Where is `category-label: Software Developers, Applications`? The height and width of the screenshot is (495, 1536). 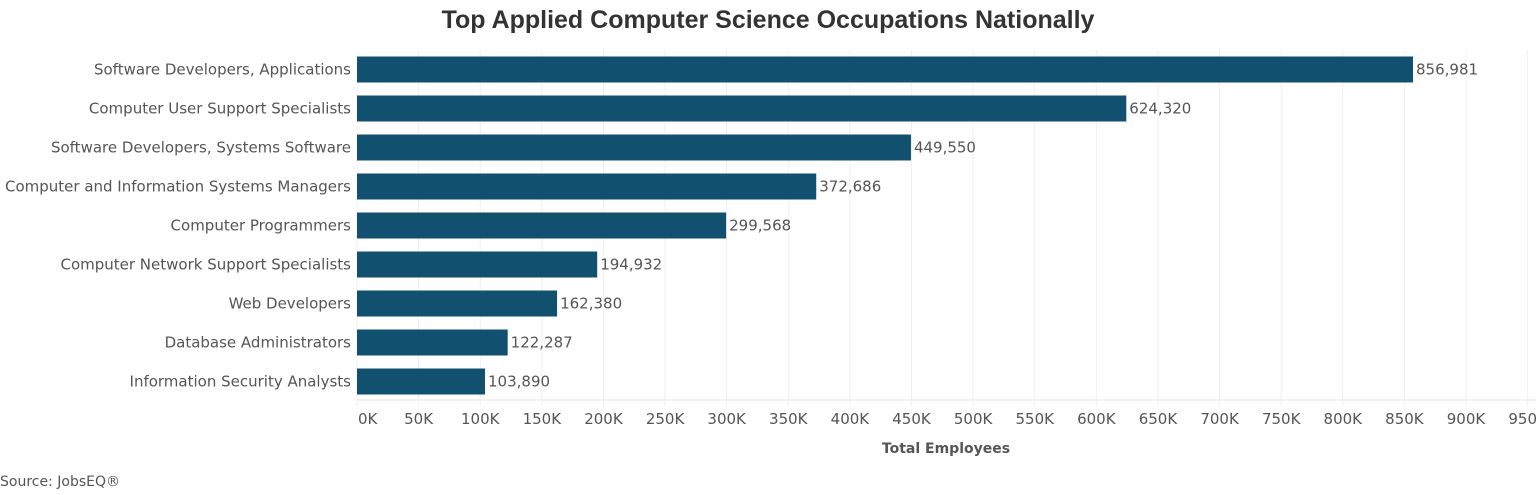
category-label: Software Developers, Applications is located at coordinates (222, 70).